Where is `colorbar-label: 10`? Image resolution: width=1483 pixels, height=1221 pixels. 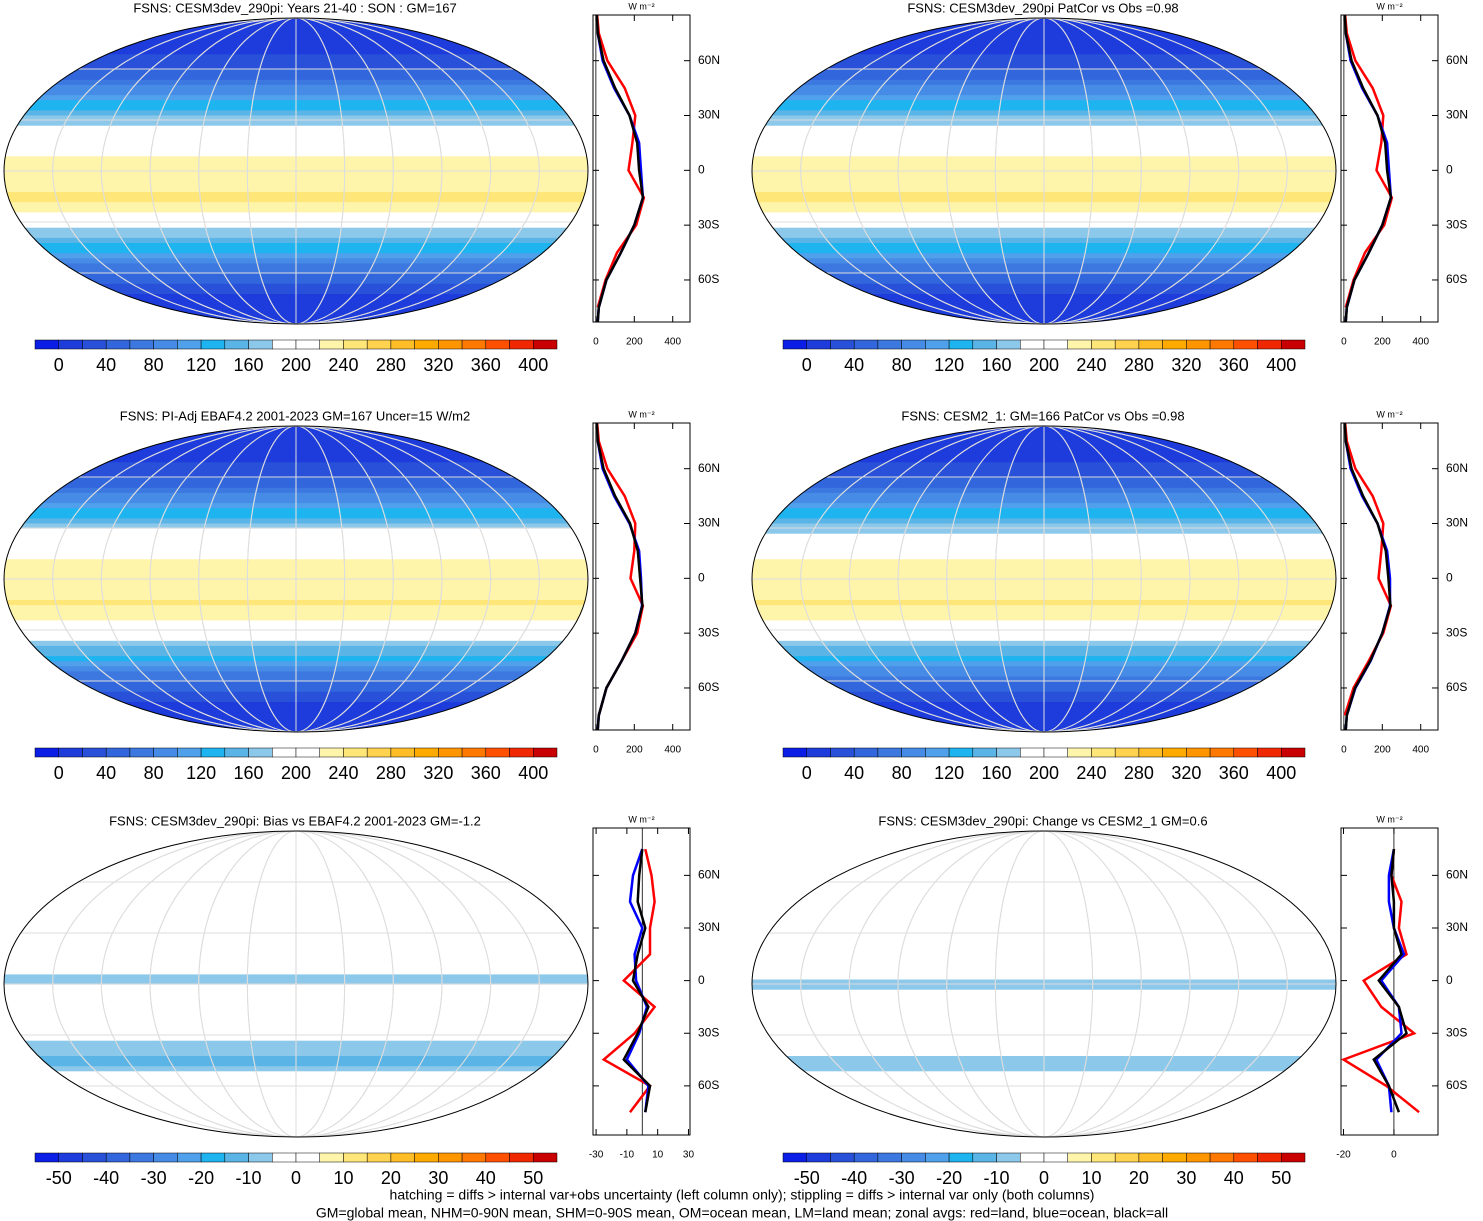
colorbar-label: 10 is located at coordinates (1091, 1178).